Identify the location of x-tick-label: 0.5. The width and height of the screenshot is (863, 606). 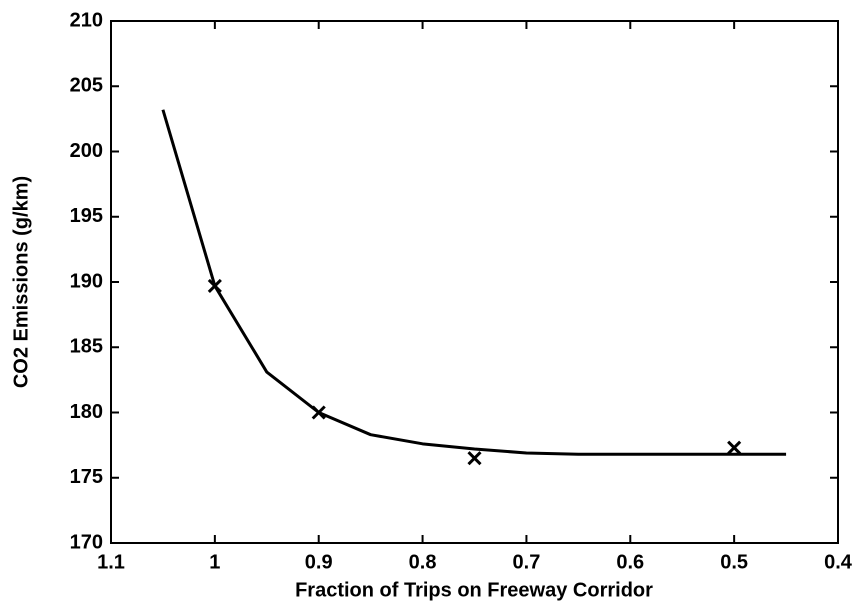
(734, 562).